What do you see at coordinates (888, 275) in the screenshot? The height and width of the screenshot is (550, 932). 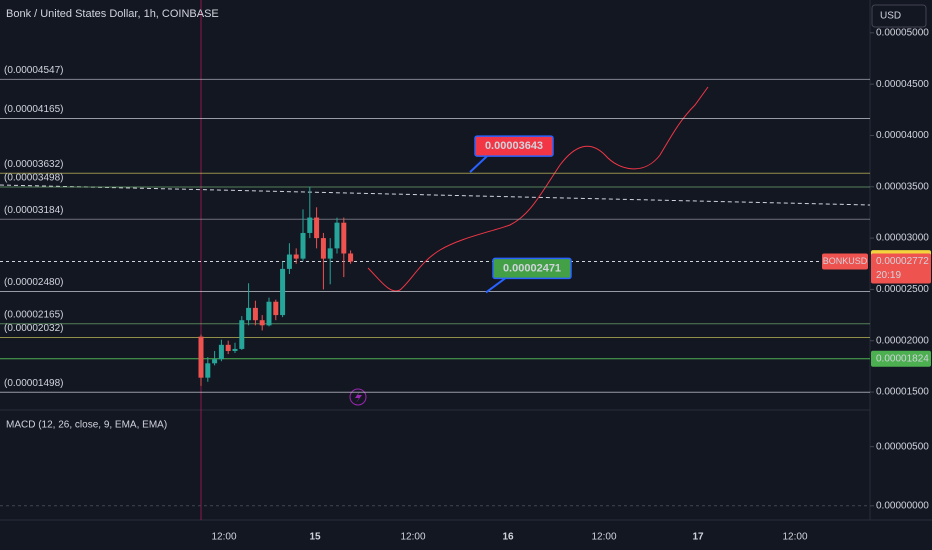 I see `countdown: 20:19` at bounding box center [888, 275].